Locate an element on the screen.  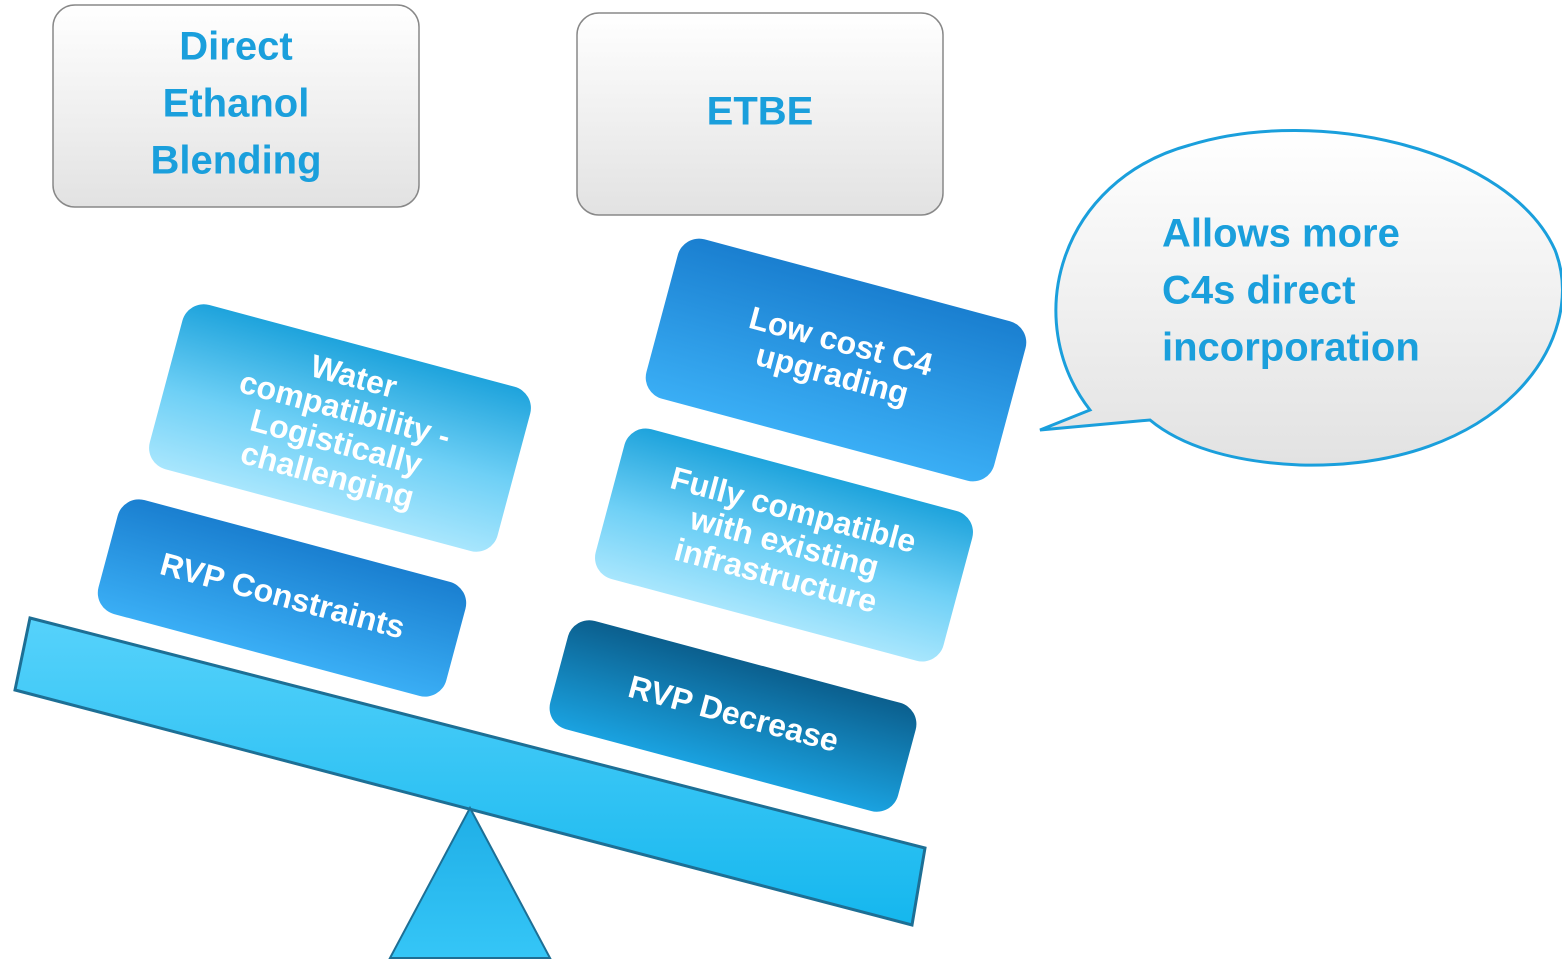
label-line: Direct is located at coordinates (235, 47).